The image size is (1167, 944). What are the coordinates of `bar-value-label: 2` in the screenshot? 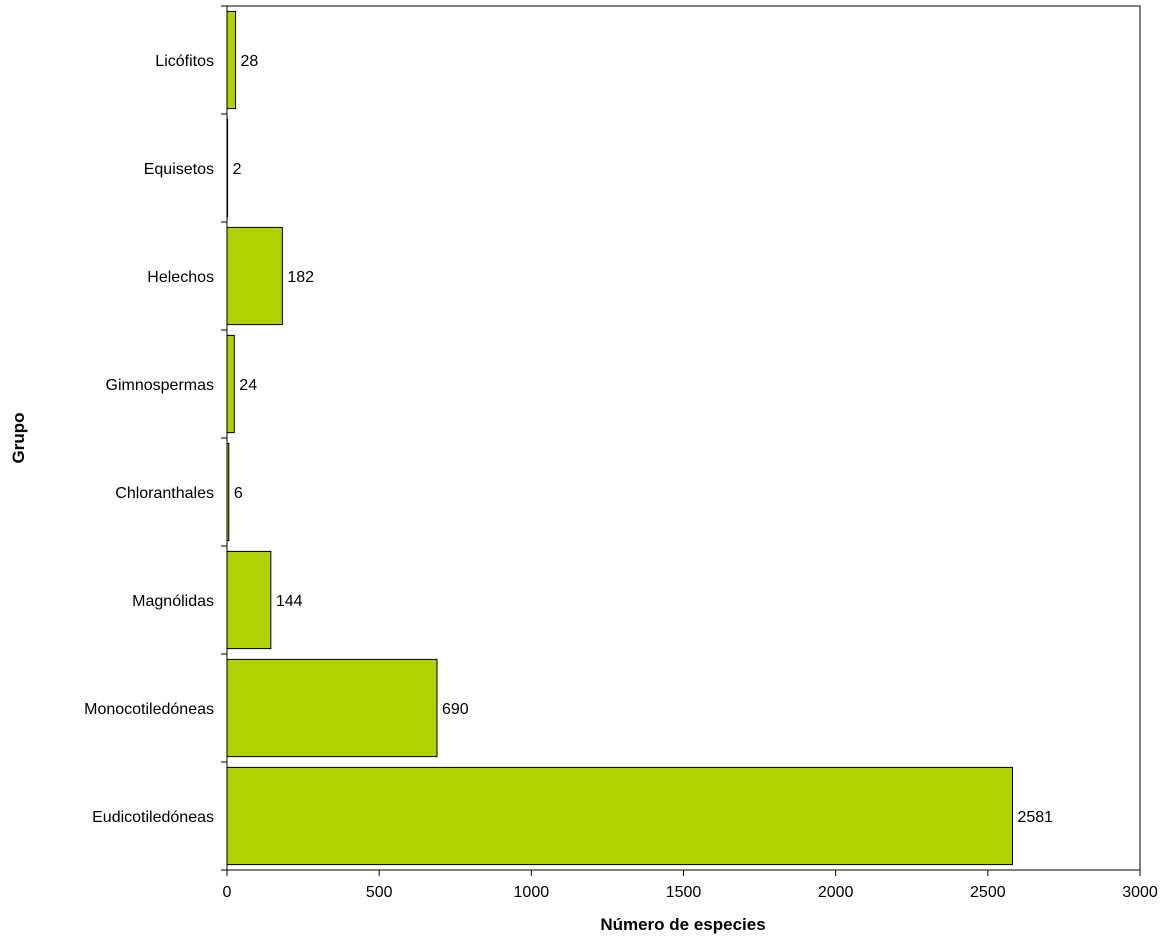 It's located at (237, 169).